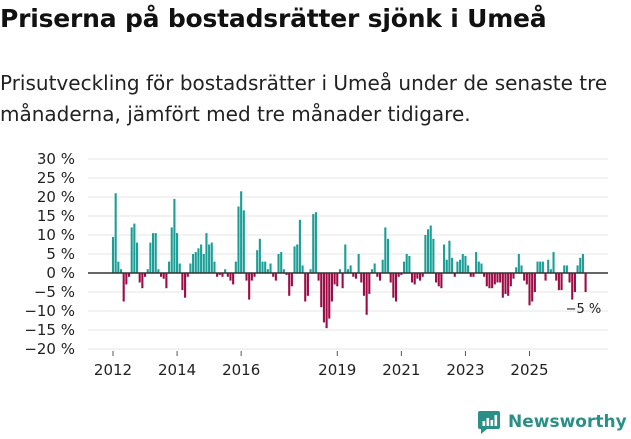 This screenshot has width=631, height=439. Describe the element at coordinates (113, 370) in the screenshot. I see `x-tick-label: 2012` at that location.